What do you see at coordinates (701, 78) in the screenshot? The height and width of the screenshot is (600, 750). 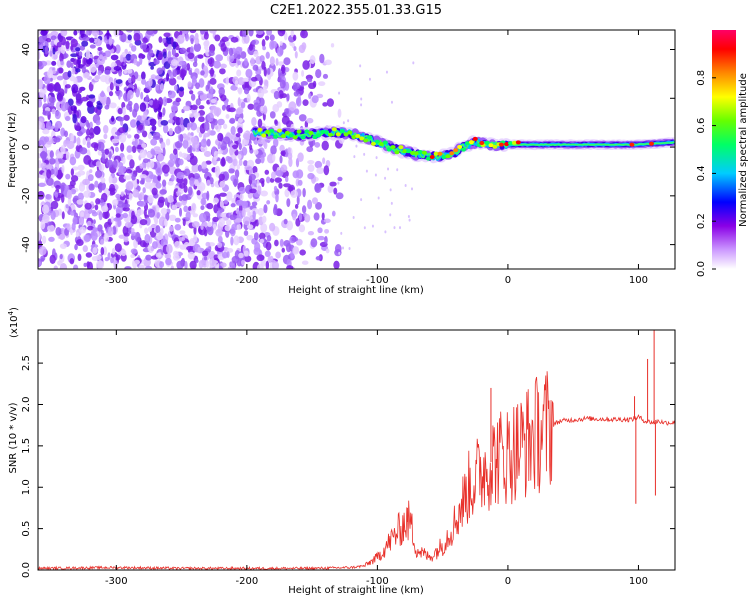 I see `colorbar-tick-label: 0.8` at bounding box center [701, 78].